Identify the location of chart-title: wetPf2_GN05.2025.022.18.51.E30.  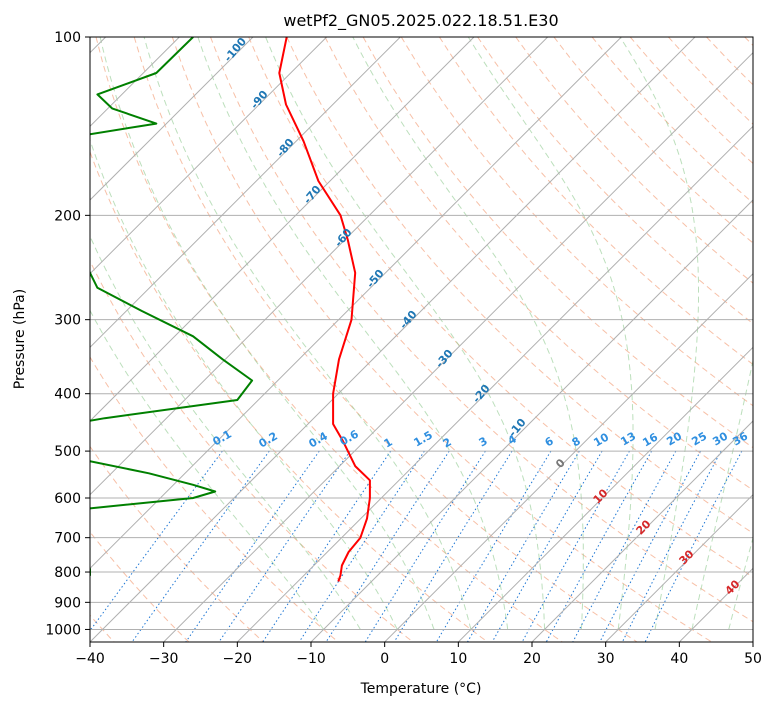
(420, 21).